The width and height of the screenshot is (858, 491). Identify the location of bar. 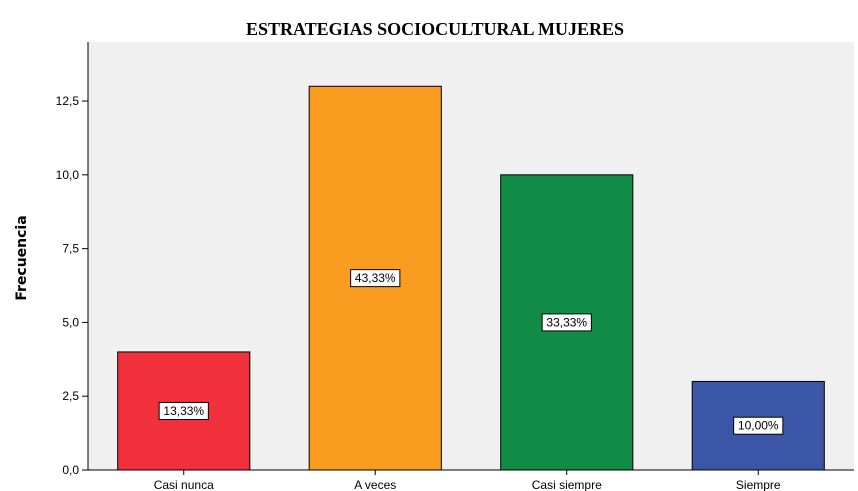
(184, 411).